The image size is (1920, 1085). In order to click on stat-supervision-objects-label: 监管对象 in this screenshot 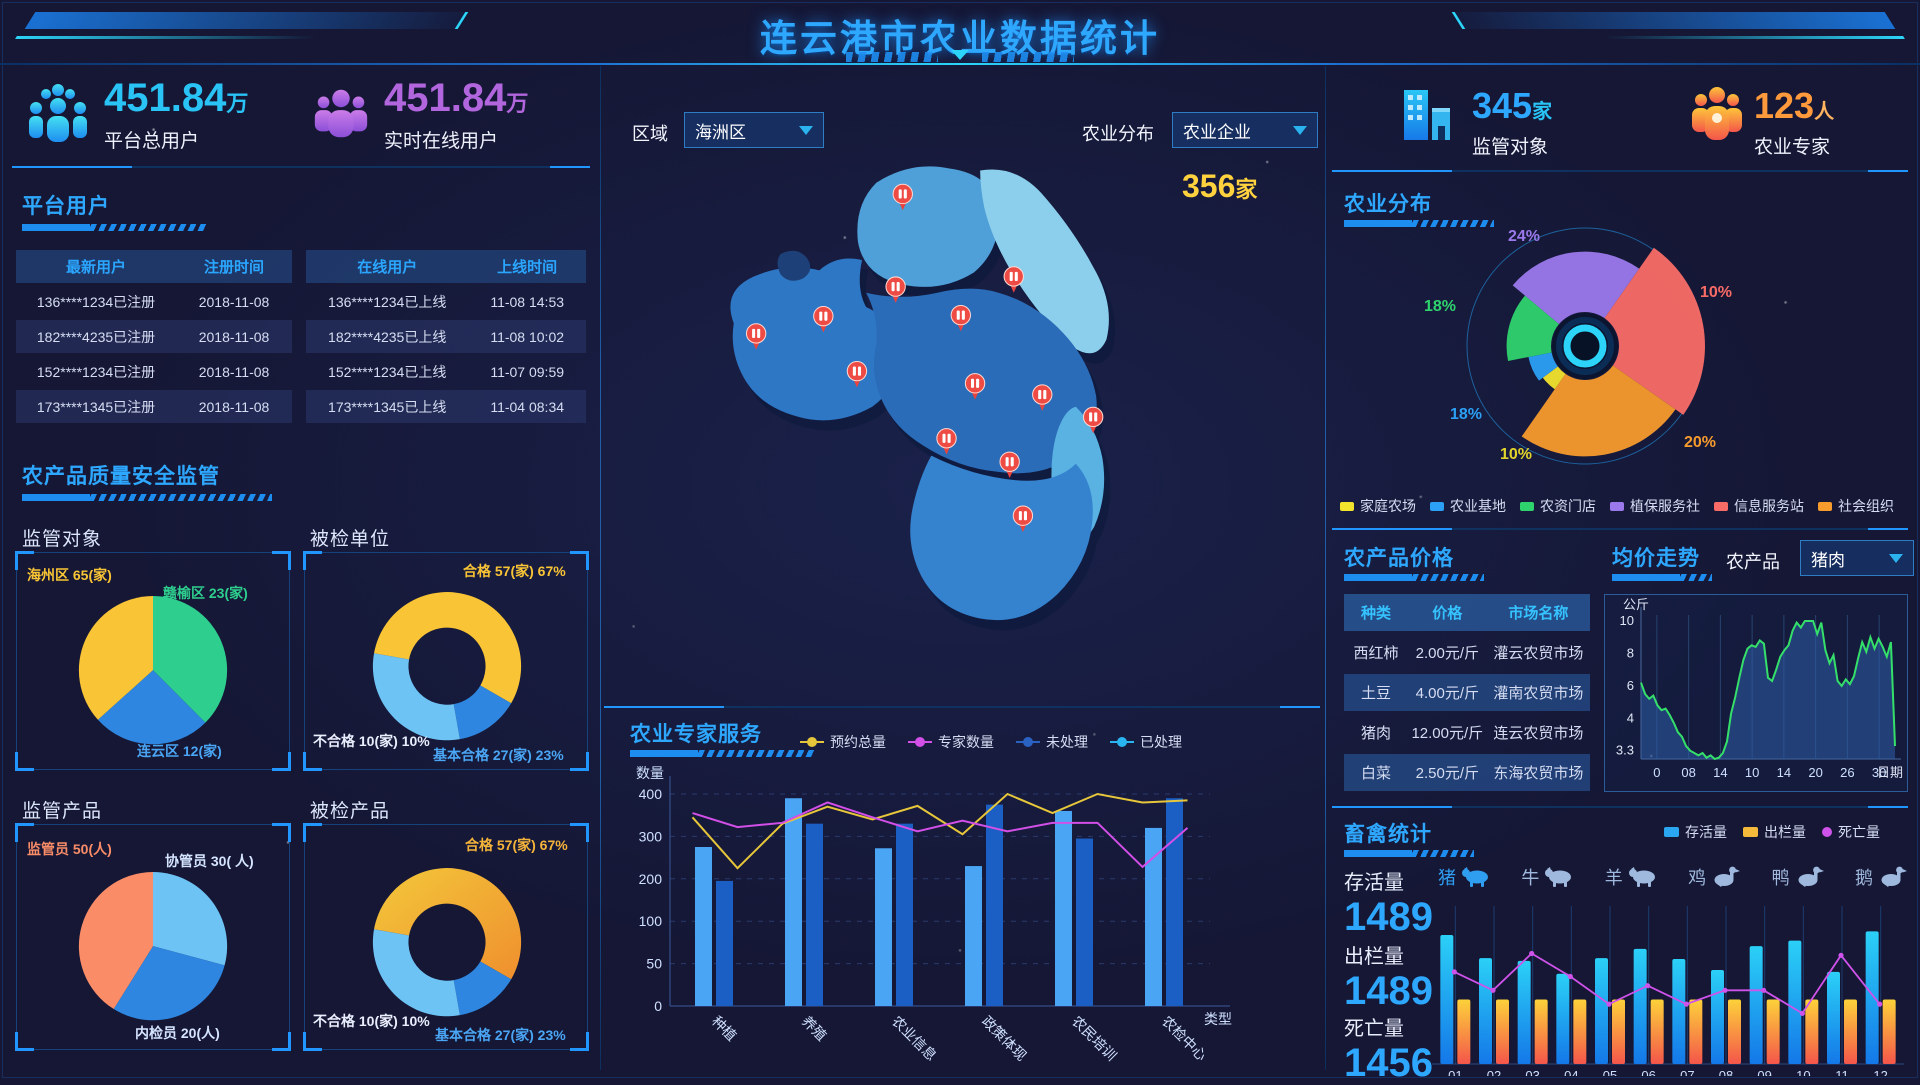, I will do `click(1510, 147)`.